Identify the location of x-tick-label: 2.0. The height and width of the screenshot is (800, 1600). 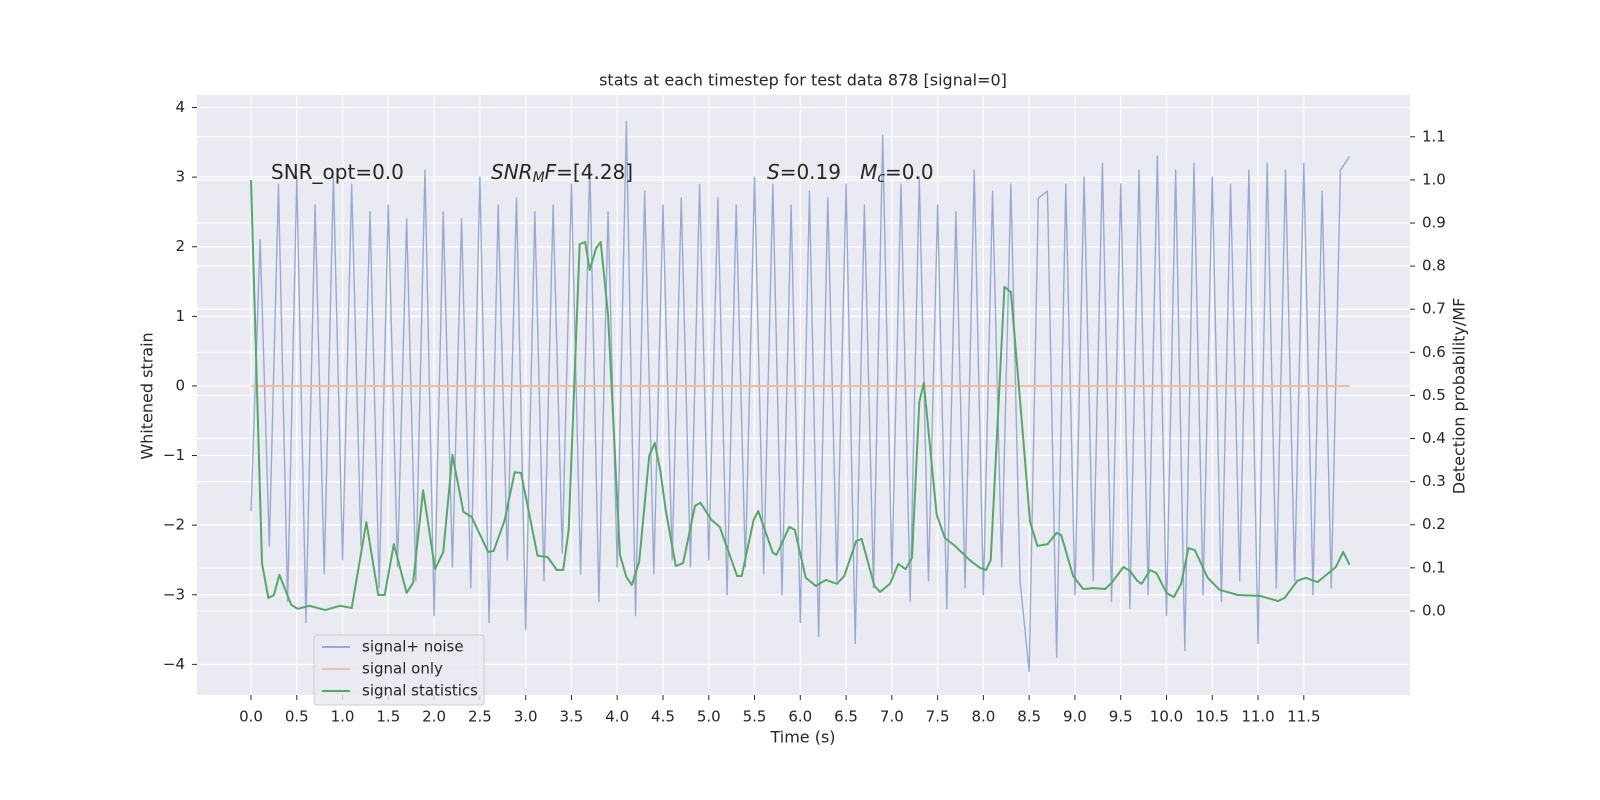
(434, 717).